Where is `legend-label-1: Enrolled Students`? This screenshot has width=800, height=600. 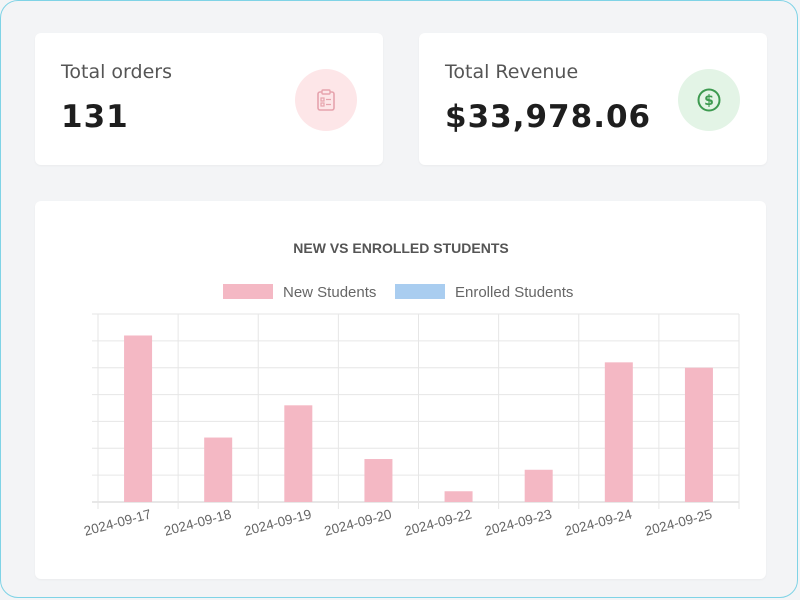 legend-label-1: Enrolled Students is located at coordinates (514, 292).